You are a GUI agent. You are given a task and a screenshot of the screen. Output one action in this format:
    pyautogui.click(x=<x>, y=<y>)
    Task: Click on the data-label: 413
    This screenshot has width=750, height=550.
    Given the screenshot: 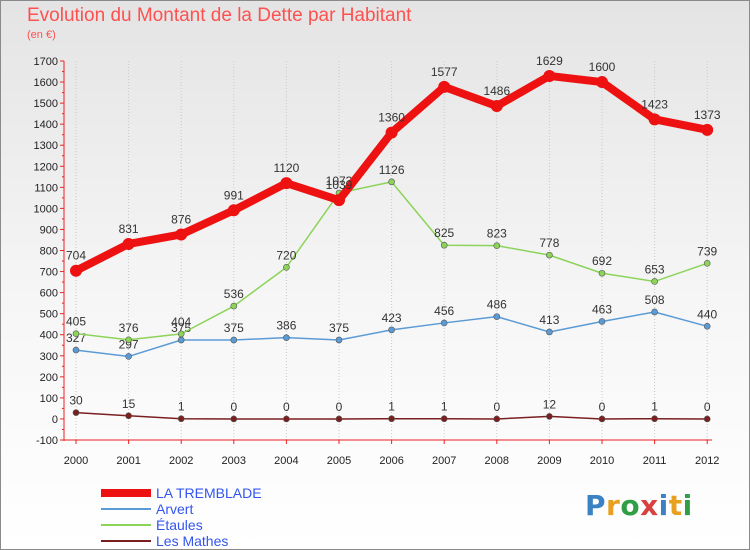 What is the action you would take?
    pyautogui.click(x=549, y=320)
    